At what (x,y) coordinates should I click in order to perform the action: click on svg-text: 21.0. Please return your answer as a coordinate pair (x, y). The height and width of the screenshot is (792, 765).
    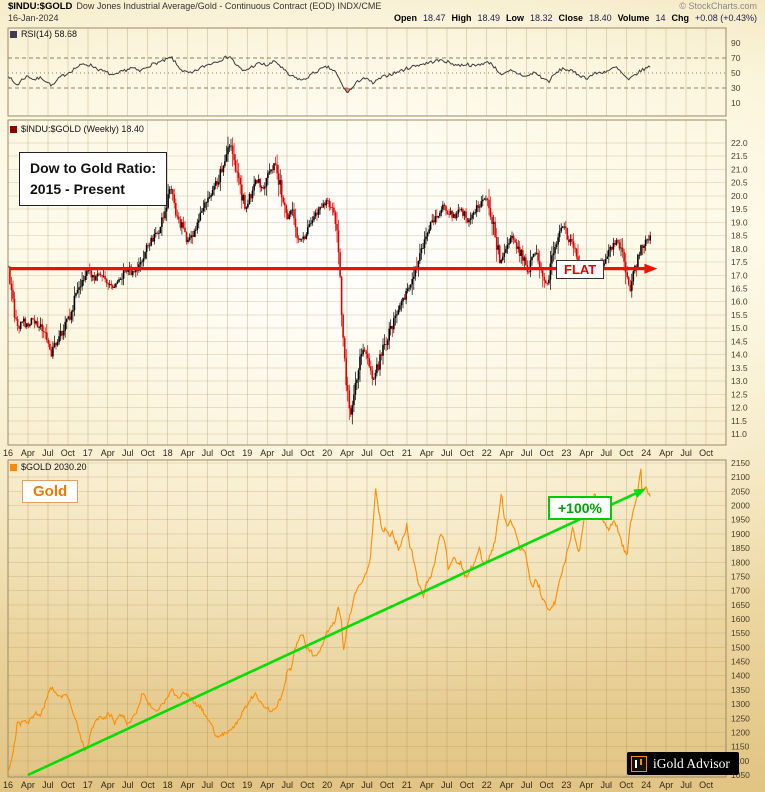
    Looking at the image, I should click on (739, 170).